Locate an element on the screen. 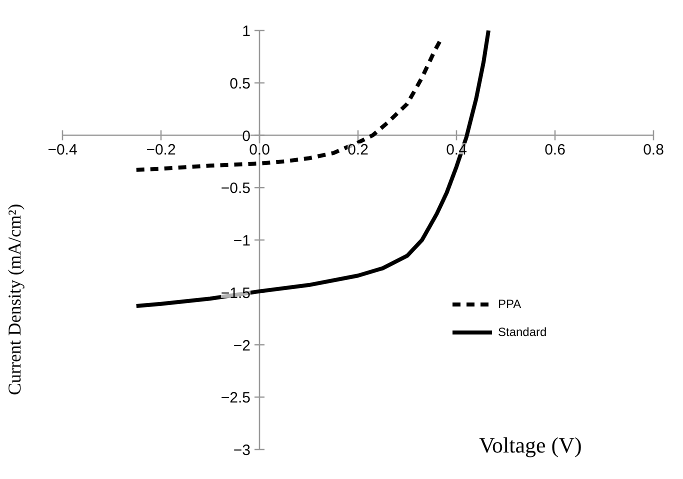 The width and height of the screenshot is (683, 479). y-tick-label: −1.5 is located at coordinates (235, 293).